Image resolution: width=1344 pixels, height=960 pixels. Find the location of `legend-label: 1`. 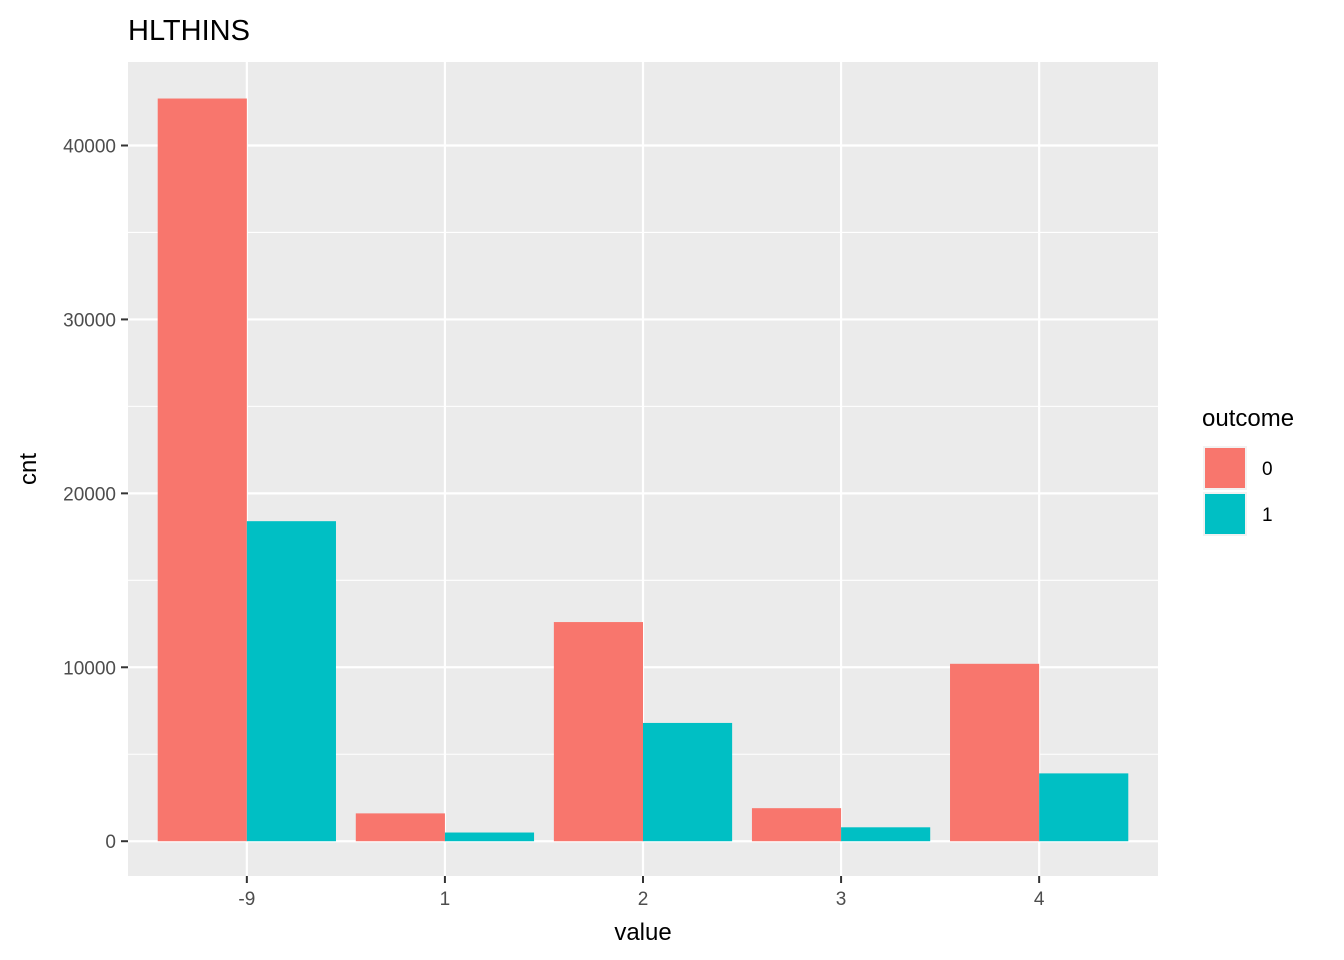

legend-label: 1 is located at coordinates (1267, 515).